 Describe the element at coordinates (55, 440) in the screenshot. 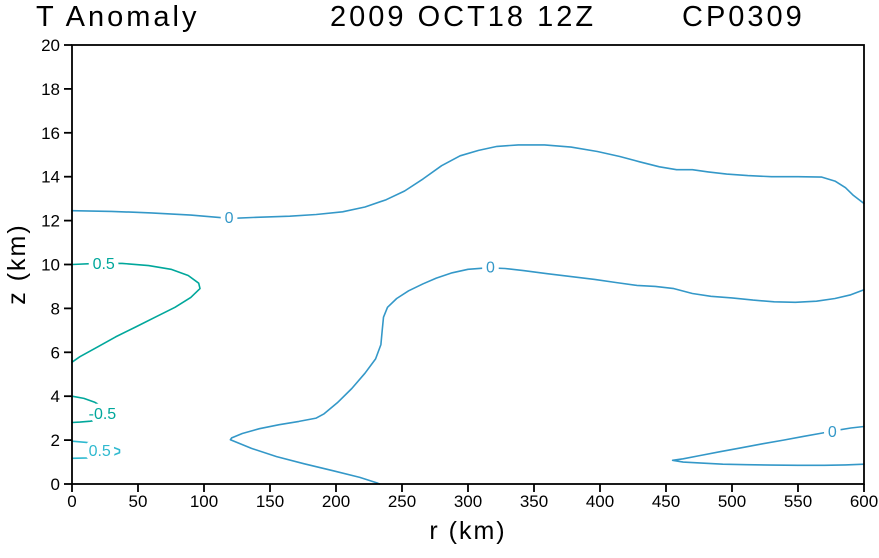

I see `y-tick-label: 2` at that location.